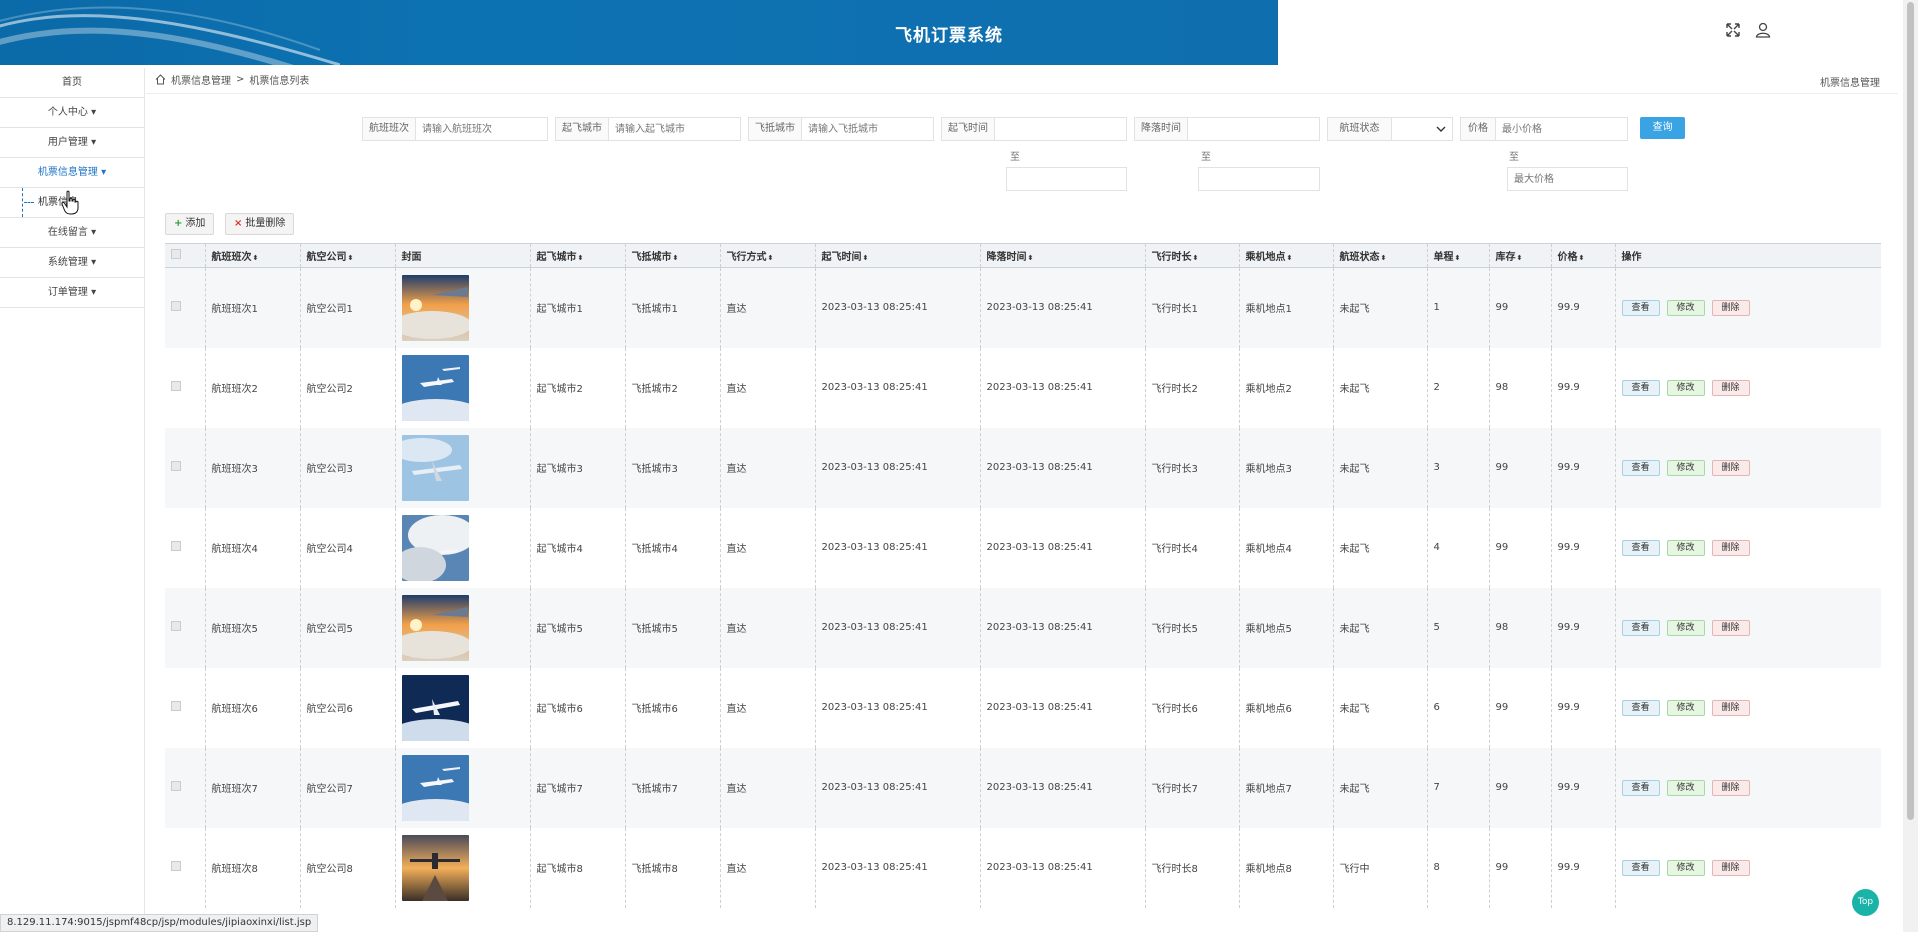 The height and width of the screenshot is (932, 1918). Describe the element at coordinates (898, 255) in the screenshot. I see `col-header: 起飞时间⬍` at that location.